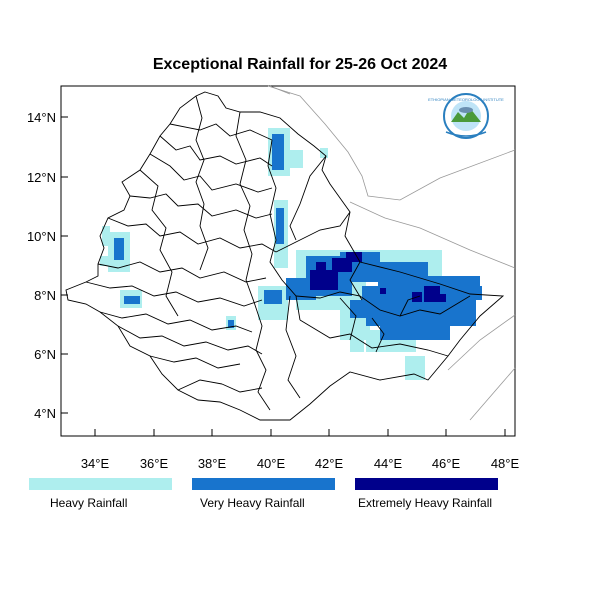 The height and width of the screenshot is (600, 600). Describe the element at coordinates (41, 265) in the screenshot. I see `y-tick-labels: 14°N 12°N 10°N 8°N 6°N 4°N` at that location.